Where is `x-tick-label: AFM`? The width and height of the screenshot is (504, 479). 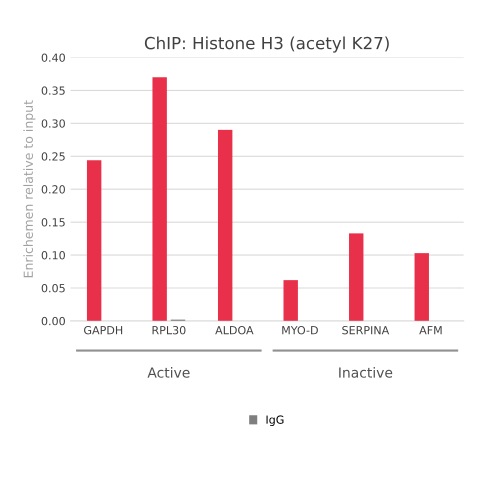 x-tick-label: AFM is located at coordinates (430, 330).